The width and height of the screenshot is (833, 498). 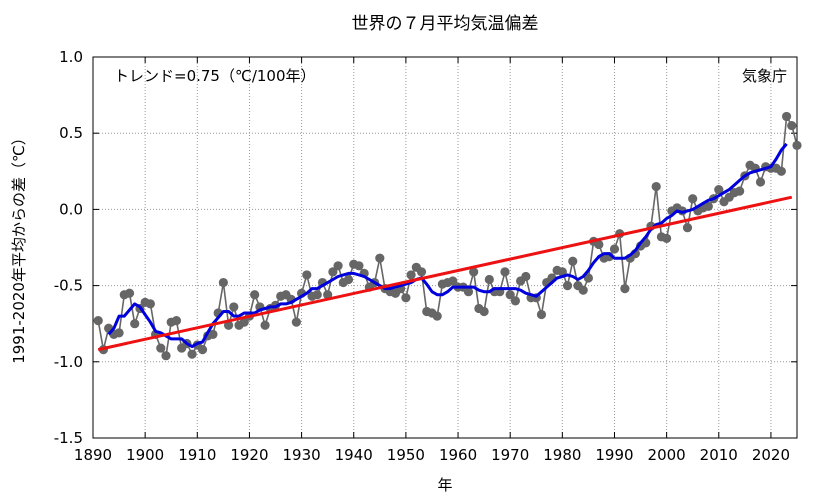 I want to click on x-tick-label: 1890, so click(x=93, y=455).